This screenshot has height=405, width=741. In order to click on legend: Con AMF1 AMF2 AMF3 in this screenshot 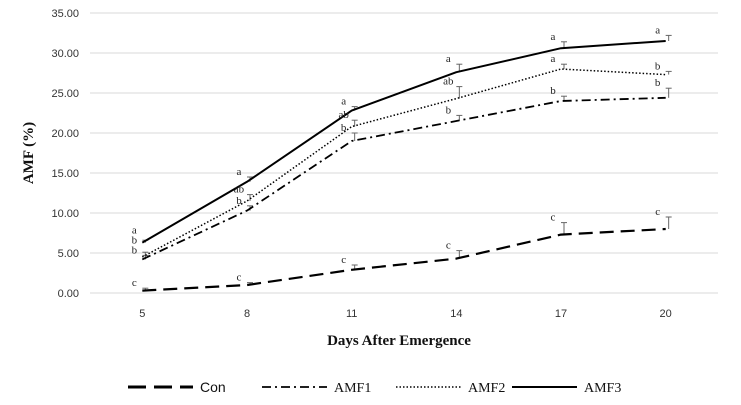, I will do `click(374, 387)`.